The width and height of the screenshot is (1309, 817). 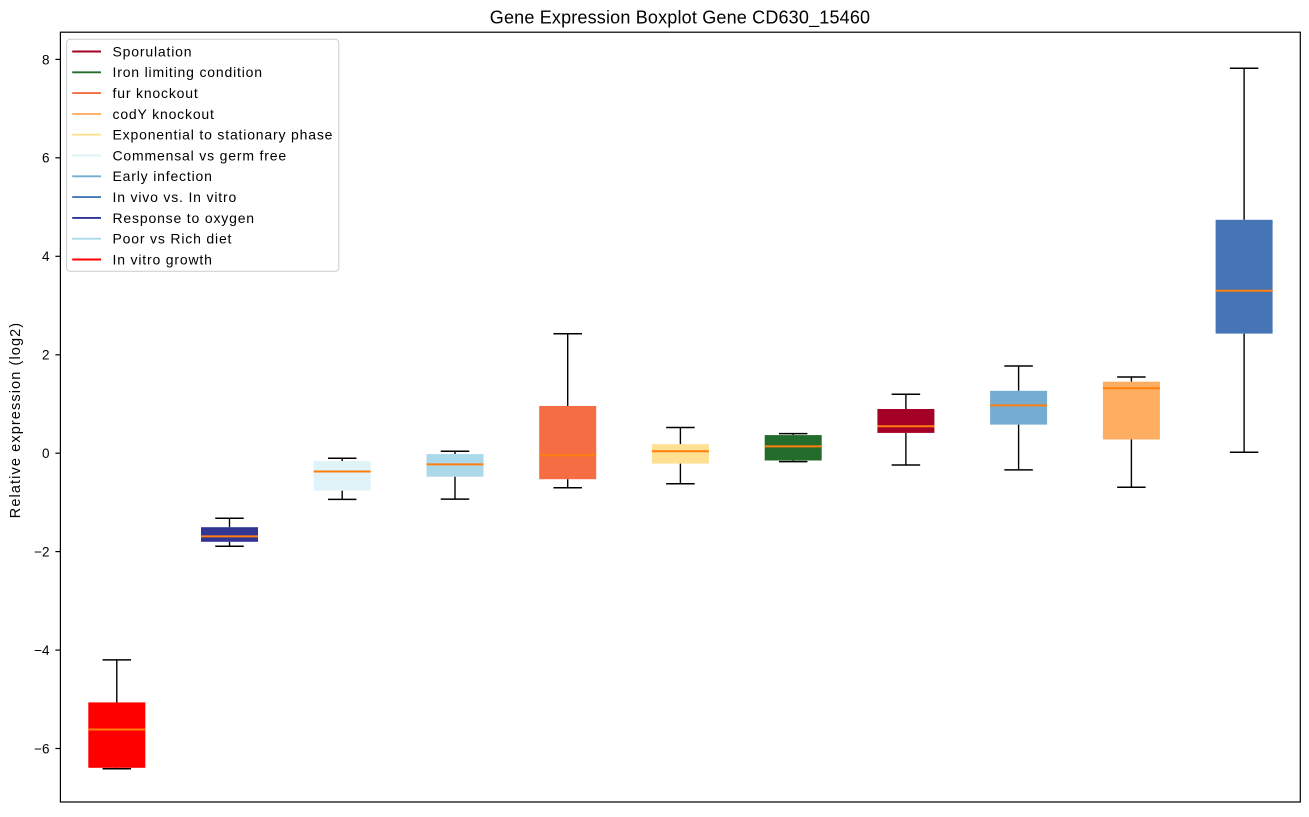 What do you see at coordinates (164, 114) in the screenshot?
I see `svg-text: codY knockout` at bounding box center [164, 114].